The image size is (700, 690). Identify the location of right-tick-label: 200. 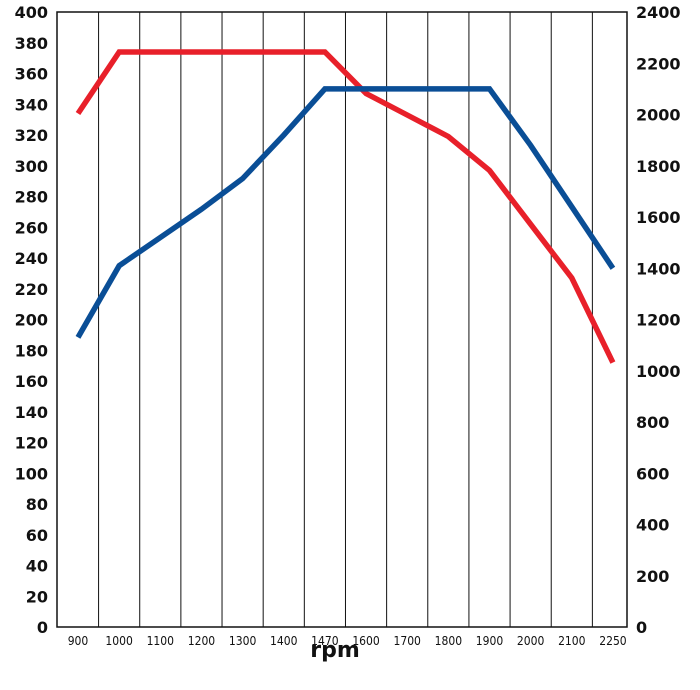
(652, 576).